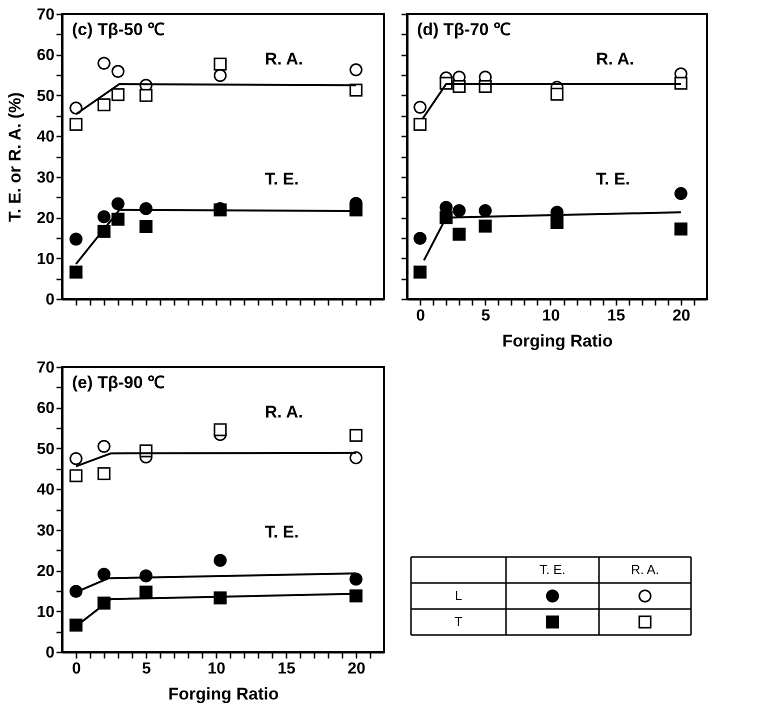 The image size is (757, 711). I want to click on text: L, so click(458, 595).